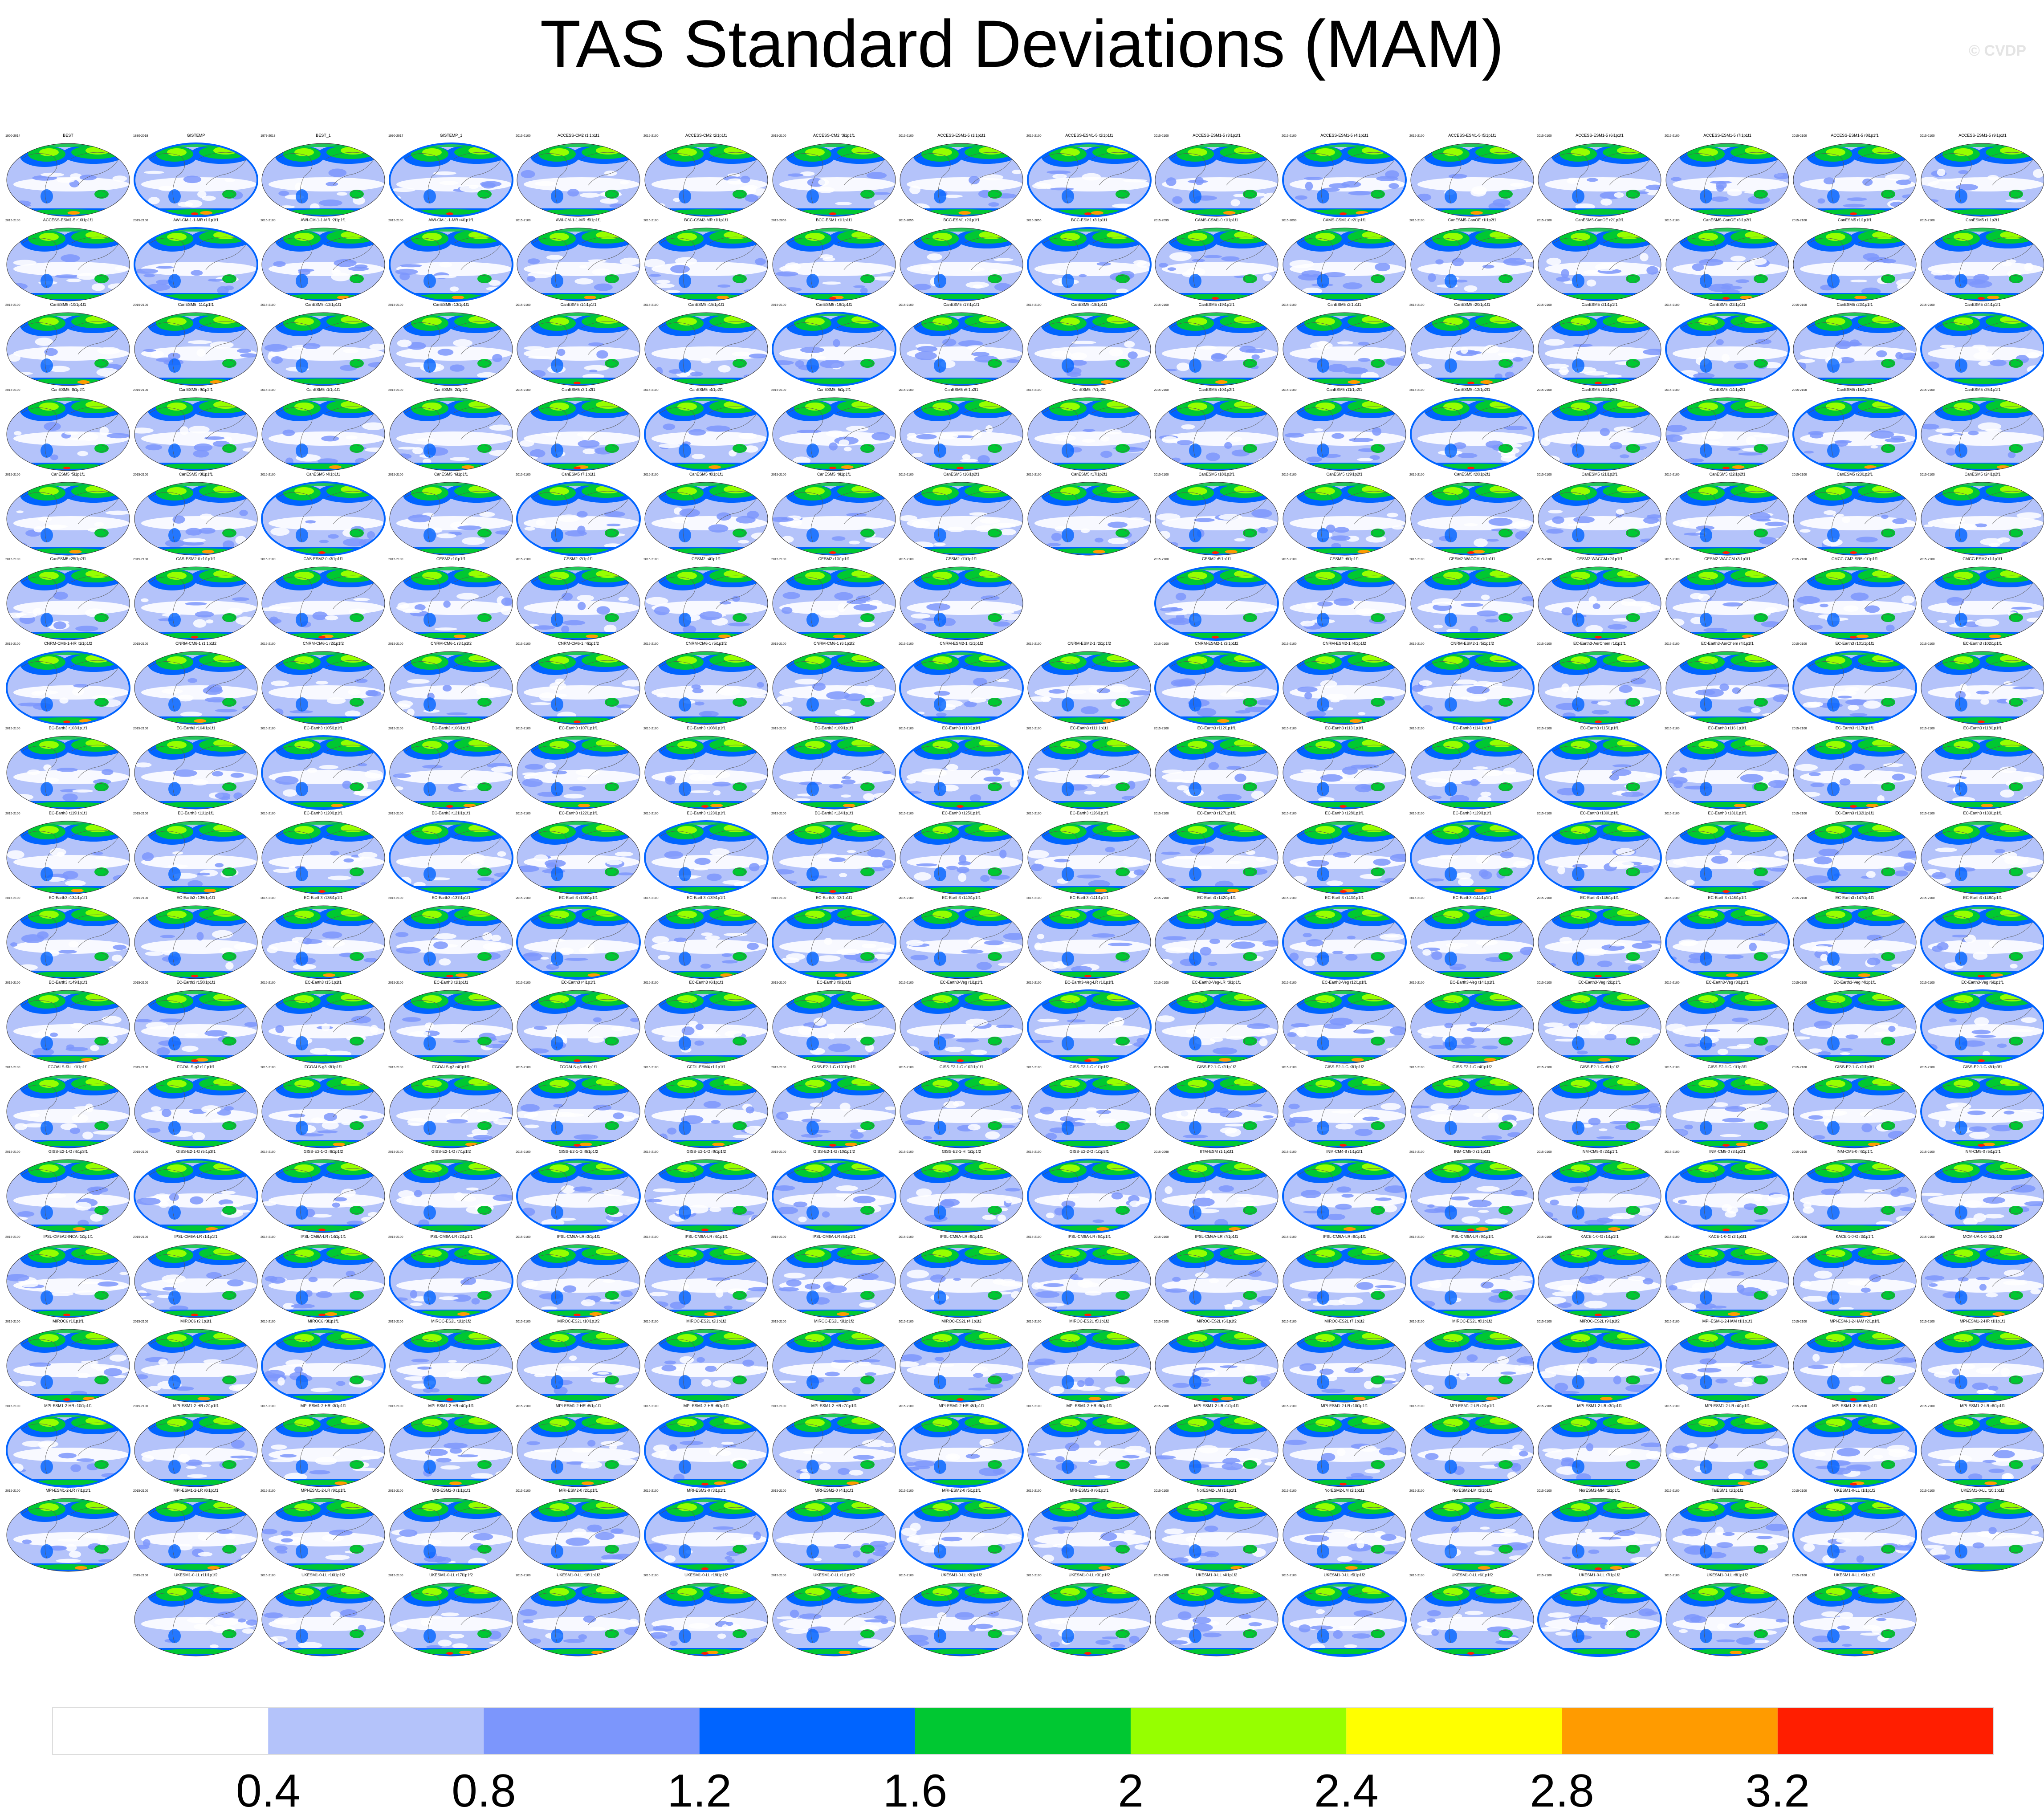 This screenshot has height=1819, width=2044. What do you see at coordinates (451, 768) in the screenshot?
I see `map-panel: EC-Earth3 r106i1p1f1 2015-2100` at bounding box center [451, 768].